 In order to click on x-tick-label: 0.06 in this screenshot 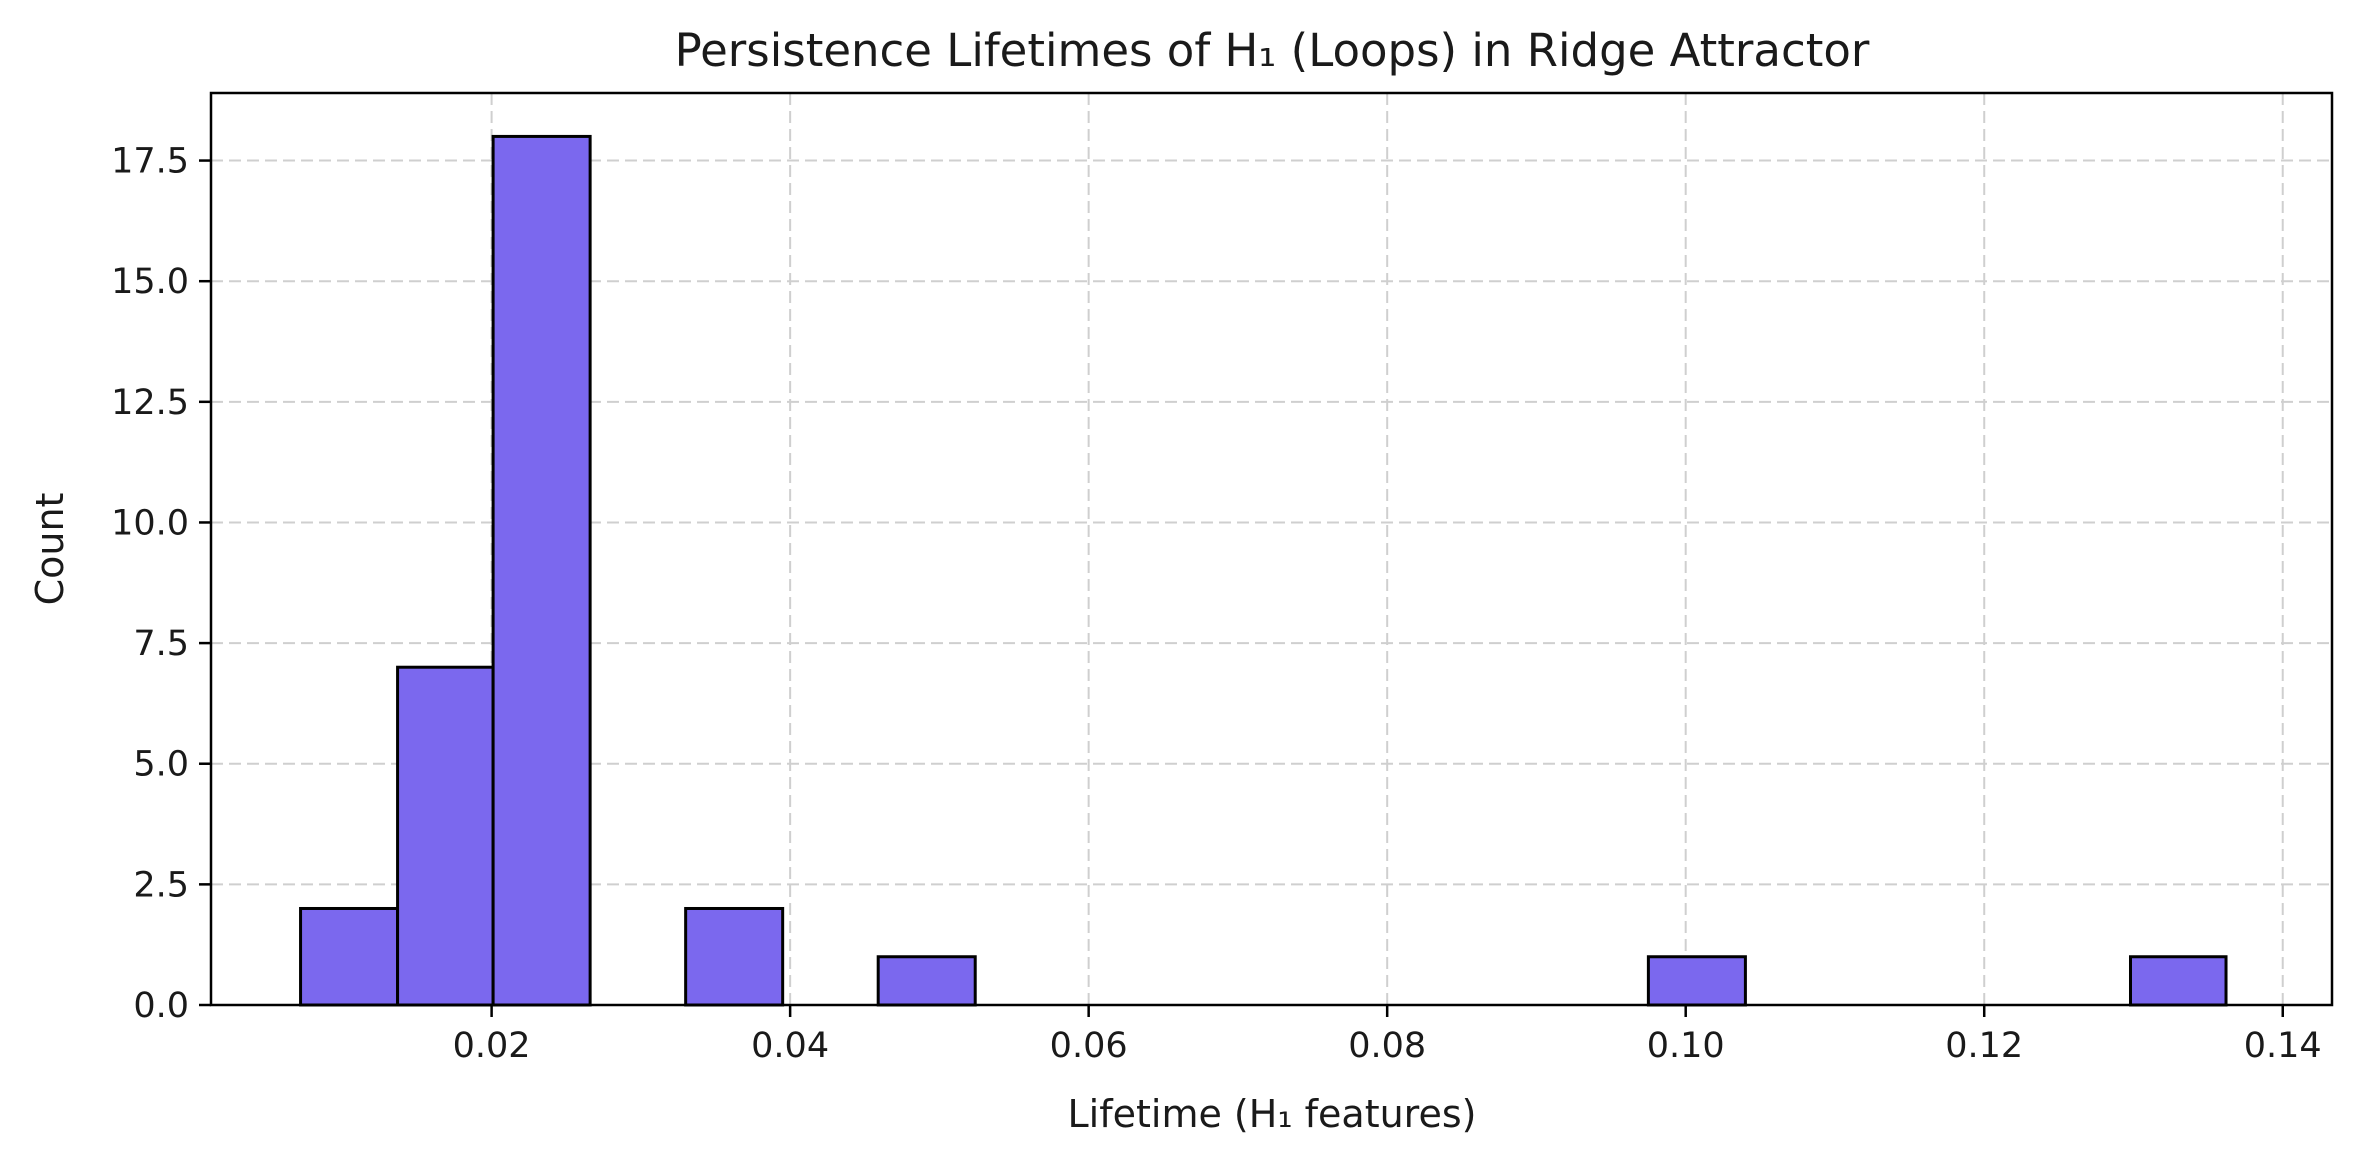, I will do `click(1089, 1046)`.